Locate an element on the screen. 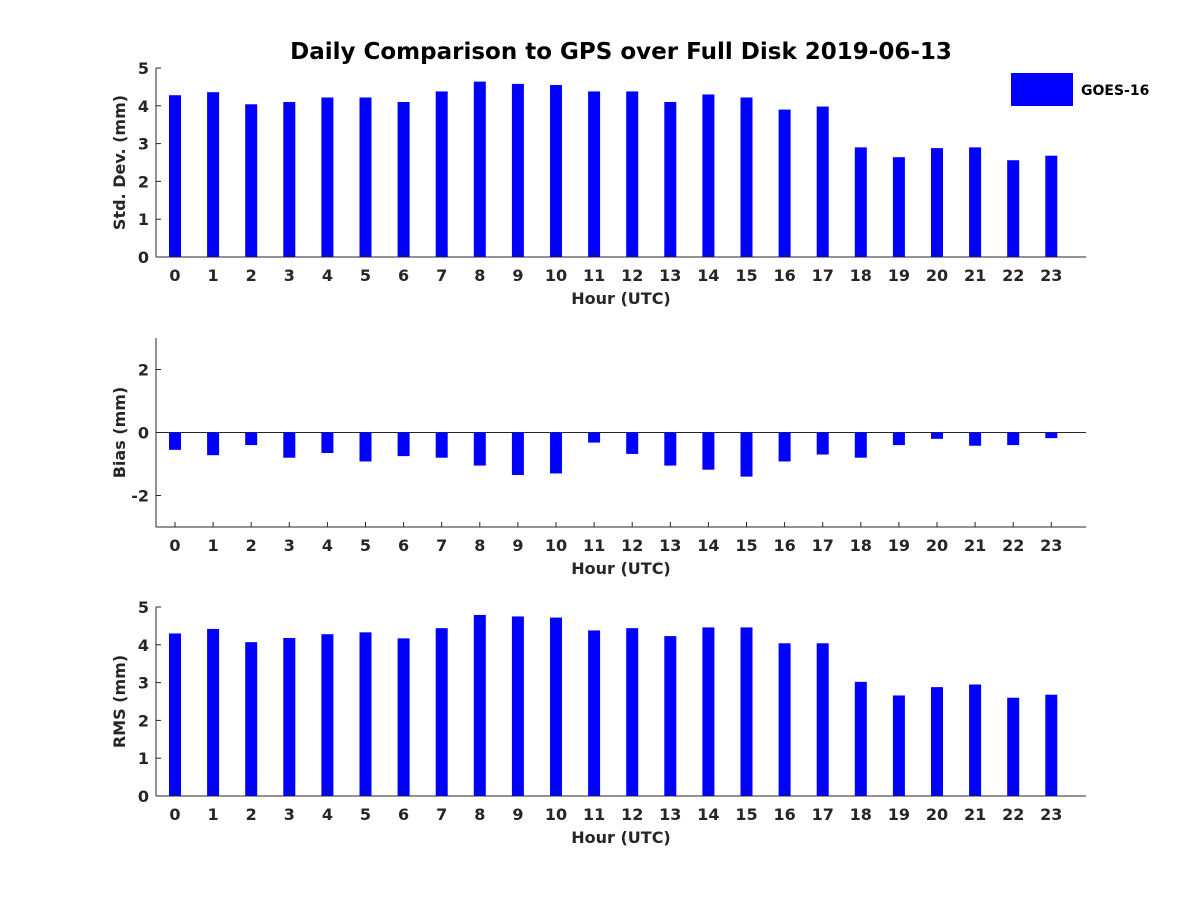 This screenshot has height=900, width=1200. std-dev-y-tick-label: 2 is located at coordinates (143, 181).